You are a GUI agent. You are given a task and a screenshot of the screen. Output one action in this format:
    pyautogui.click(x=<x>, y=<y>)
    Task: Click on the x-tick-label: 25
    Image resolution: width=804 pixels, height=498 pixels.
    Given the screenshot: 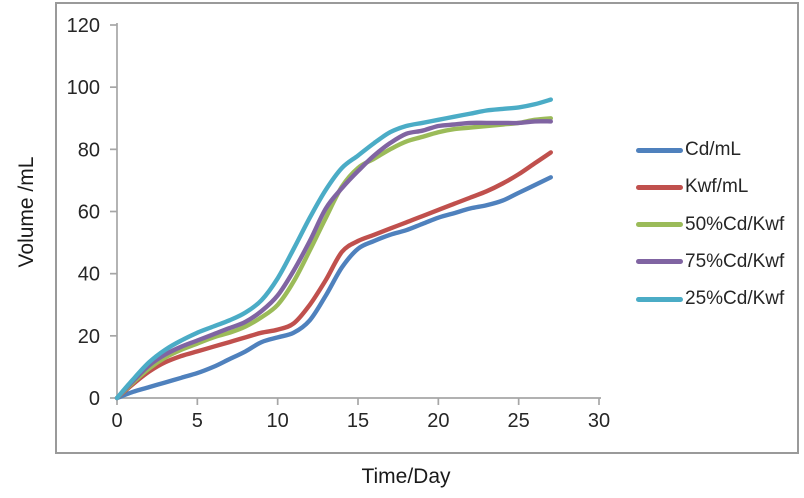 What is the action you would take?
    pyautogui.click(x=519, y=421)
    